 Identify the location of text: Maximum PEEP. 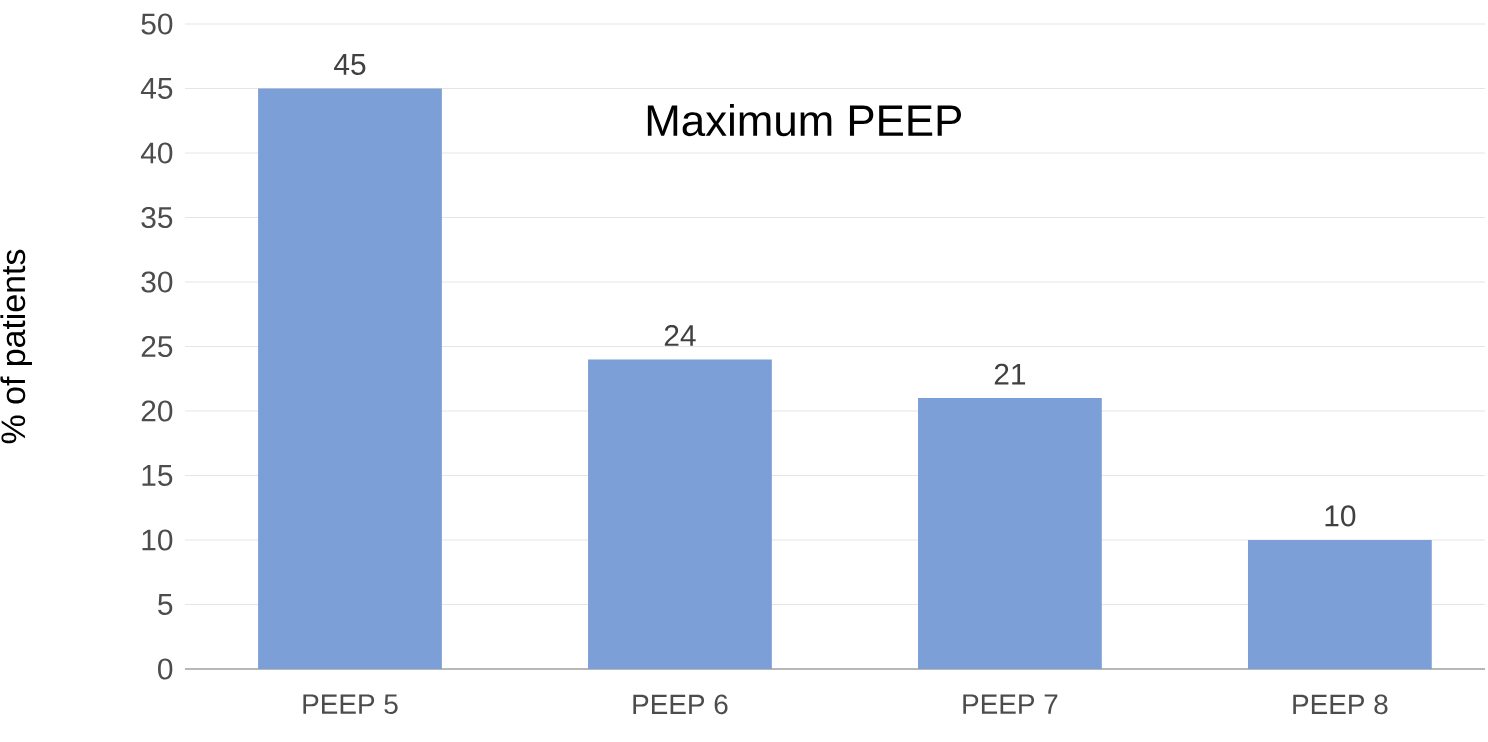
(804, 120).